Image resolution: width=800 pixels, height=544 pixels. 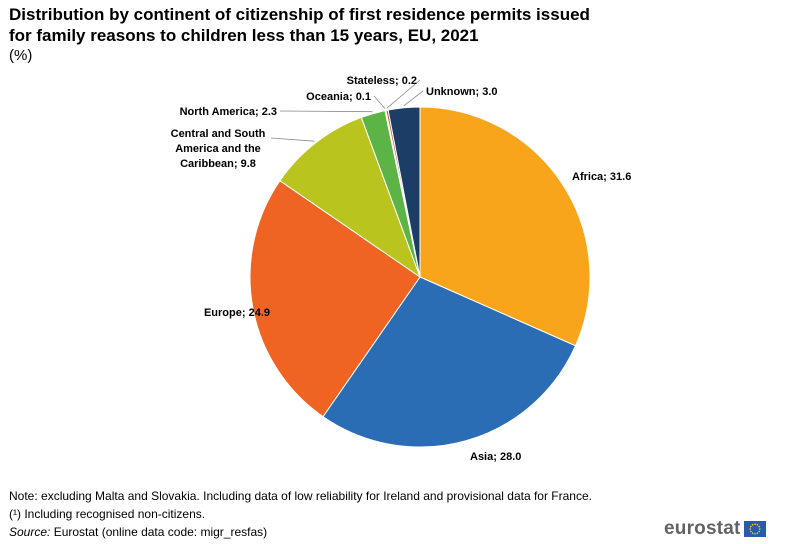 What do you see at coordinates (218, 164) in the screenshot?
I see `slice-label-line: Caribbean; 9.8` at bounding box center [218, 164].